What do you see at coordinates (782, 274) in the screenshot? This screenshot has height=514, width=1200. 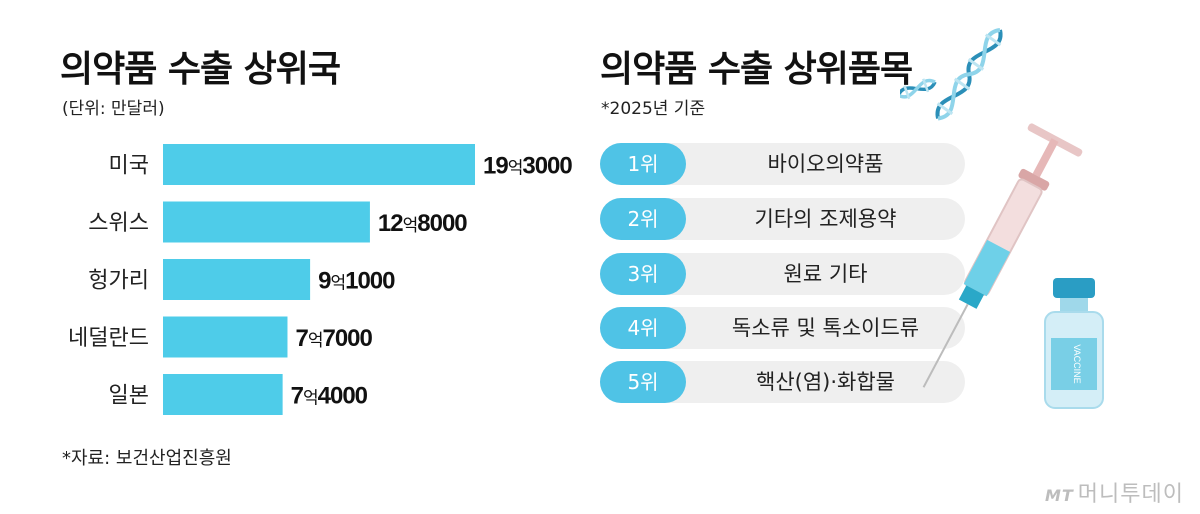 I see `rank-row-3: 3위 원료 기타` at bounding box center [782, 274].